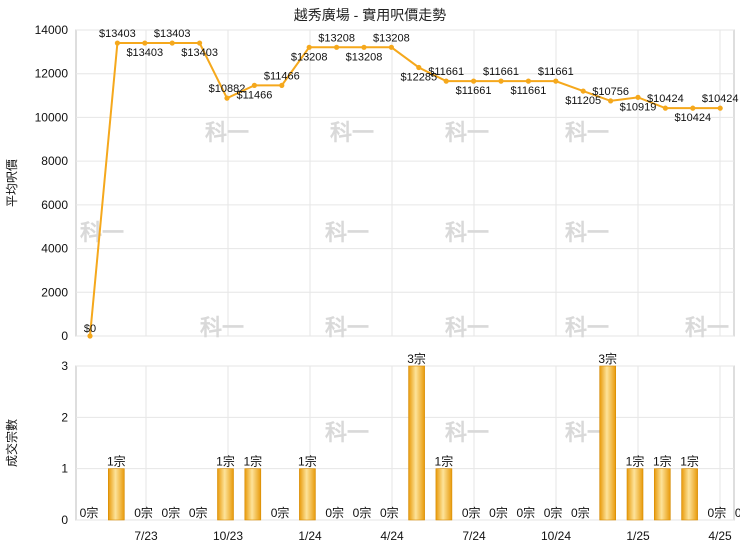 Image resolution: width=740 pixels, height=550 pixels. Describe the element at coordinates (635, 461) in the screenshot. I see `volume-data-label-20: 1宗` at that location.